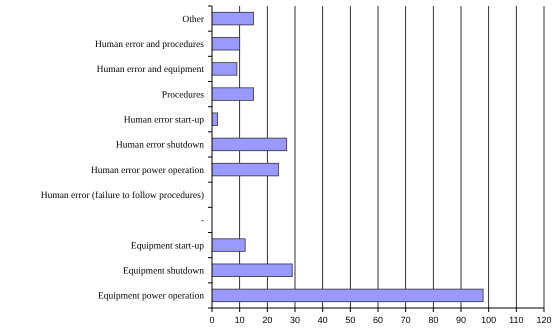  What do you see at coordinates (183, 95) in the screenshot?
I see `y-tick-label: Procedures` at bounding box center [183, 95].